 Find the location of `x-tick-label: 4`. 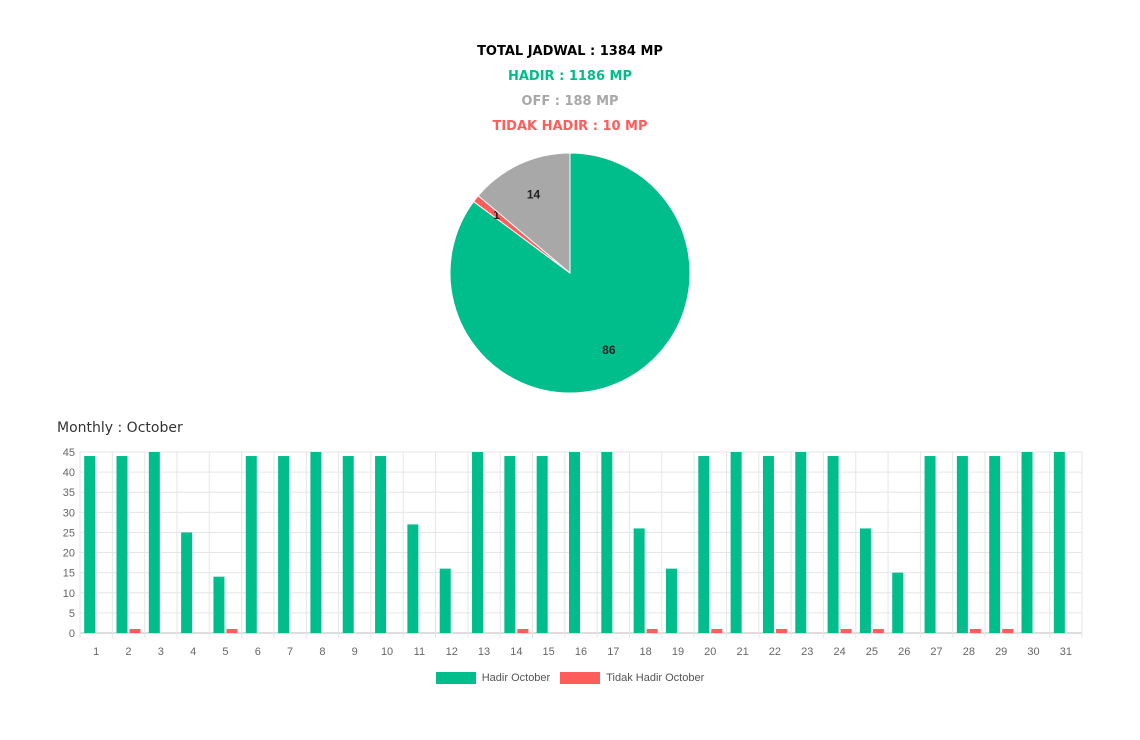

x-tick-label: 4 is located at coordinates (193, 652).